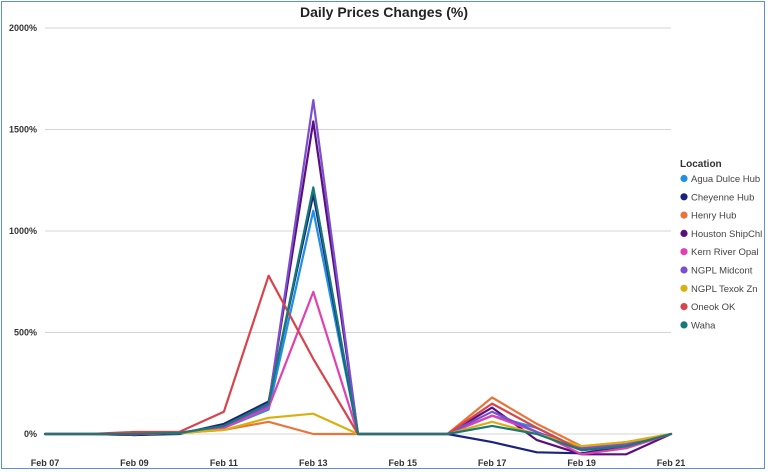 This screenshot has height=472, width=768. I want to click on legend-marker-houston-shipchl, so click(684, 233).